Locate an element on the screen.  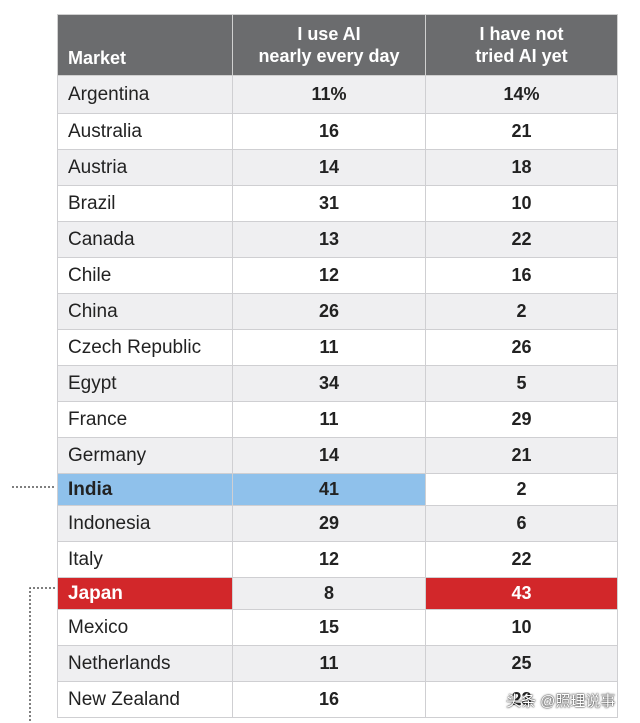
table-row: Chile 12 16 is located at coordinates (337, 275).